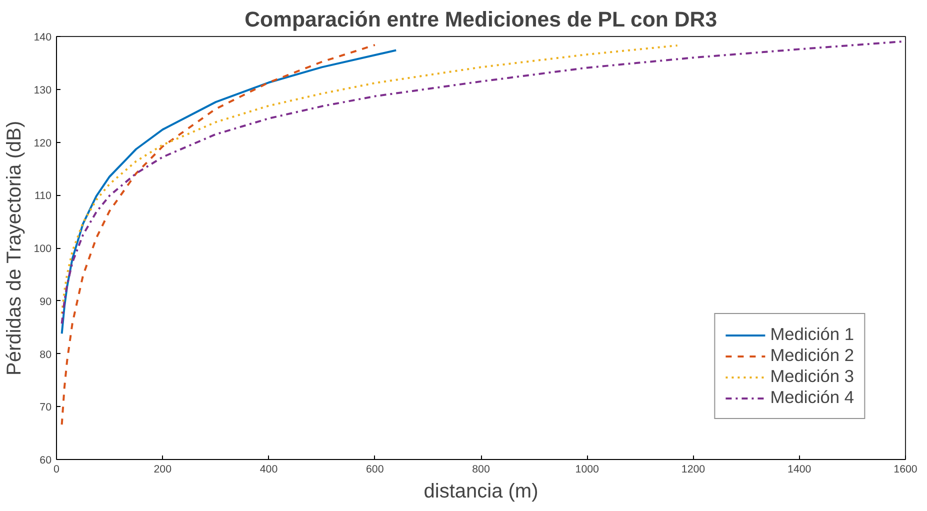  Describe the element at coordinates (43, 38) in the screenshot. I see `y-tick-label: 140` at that location.